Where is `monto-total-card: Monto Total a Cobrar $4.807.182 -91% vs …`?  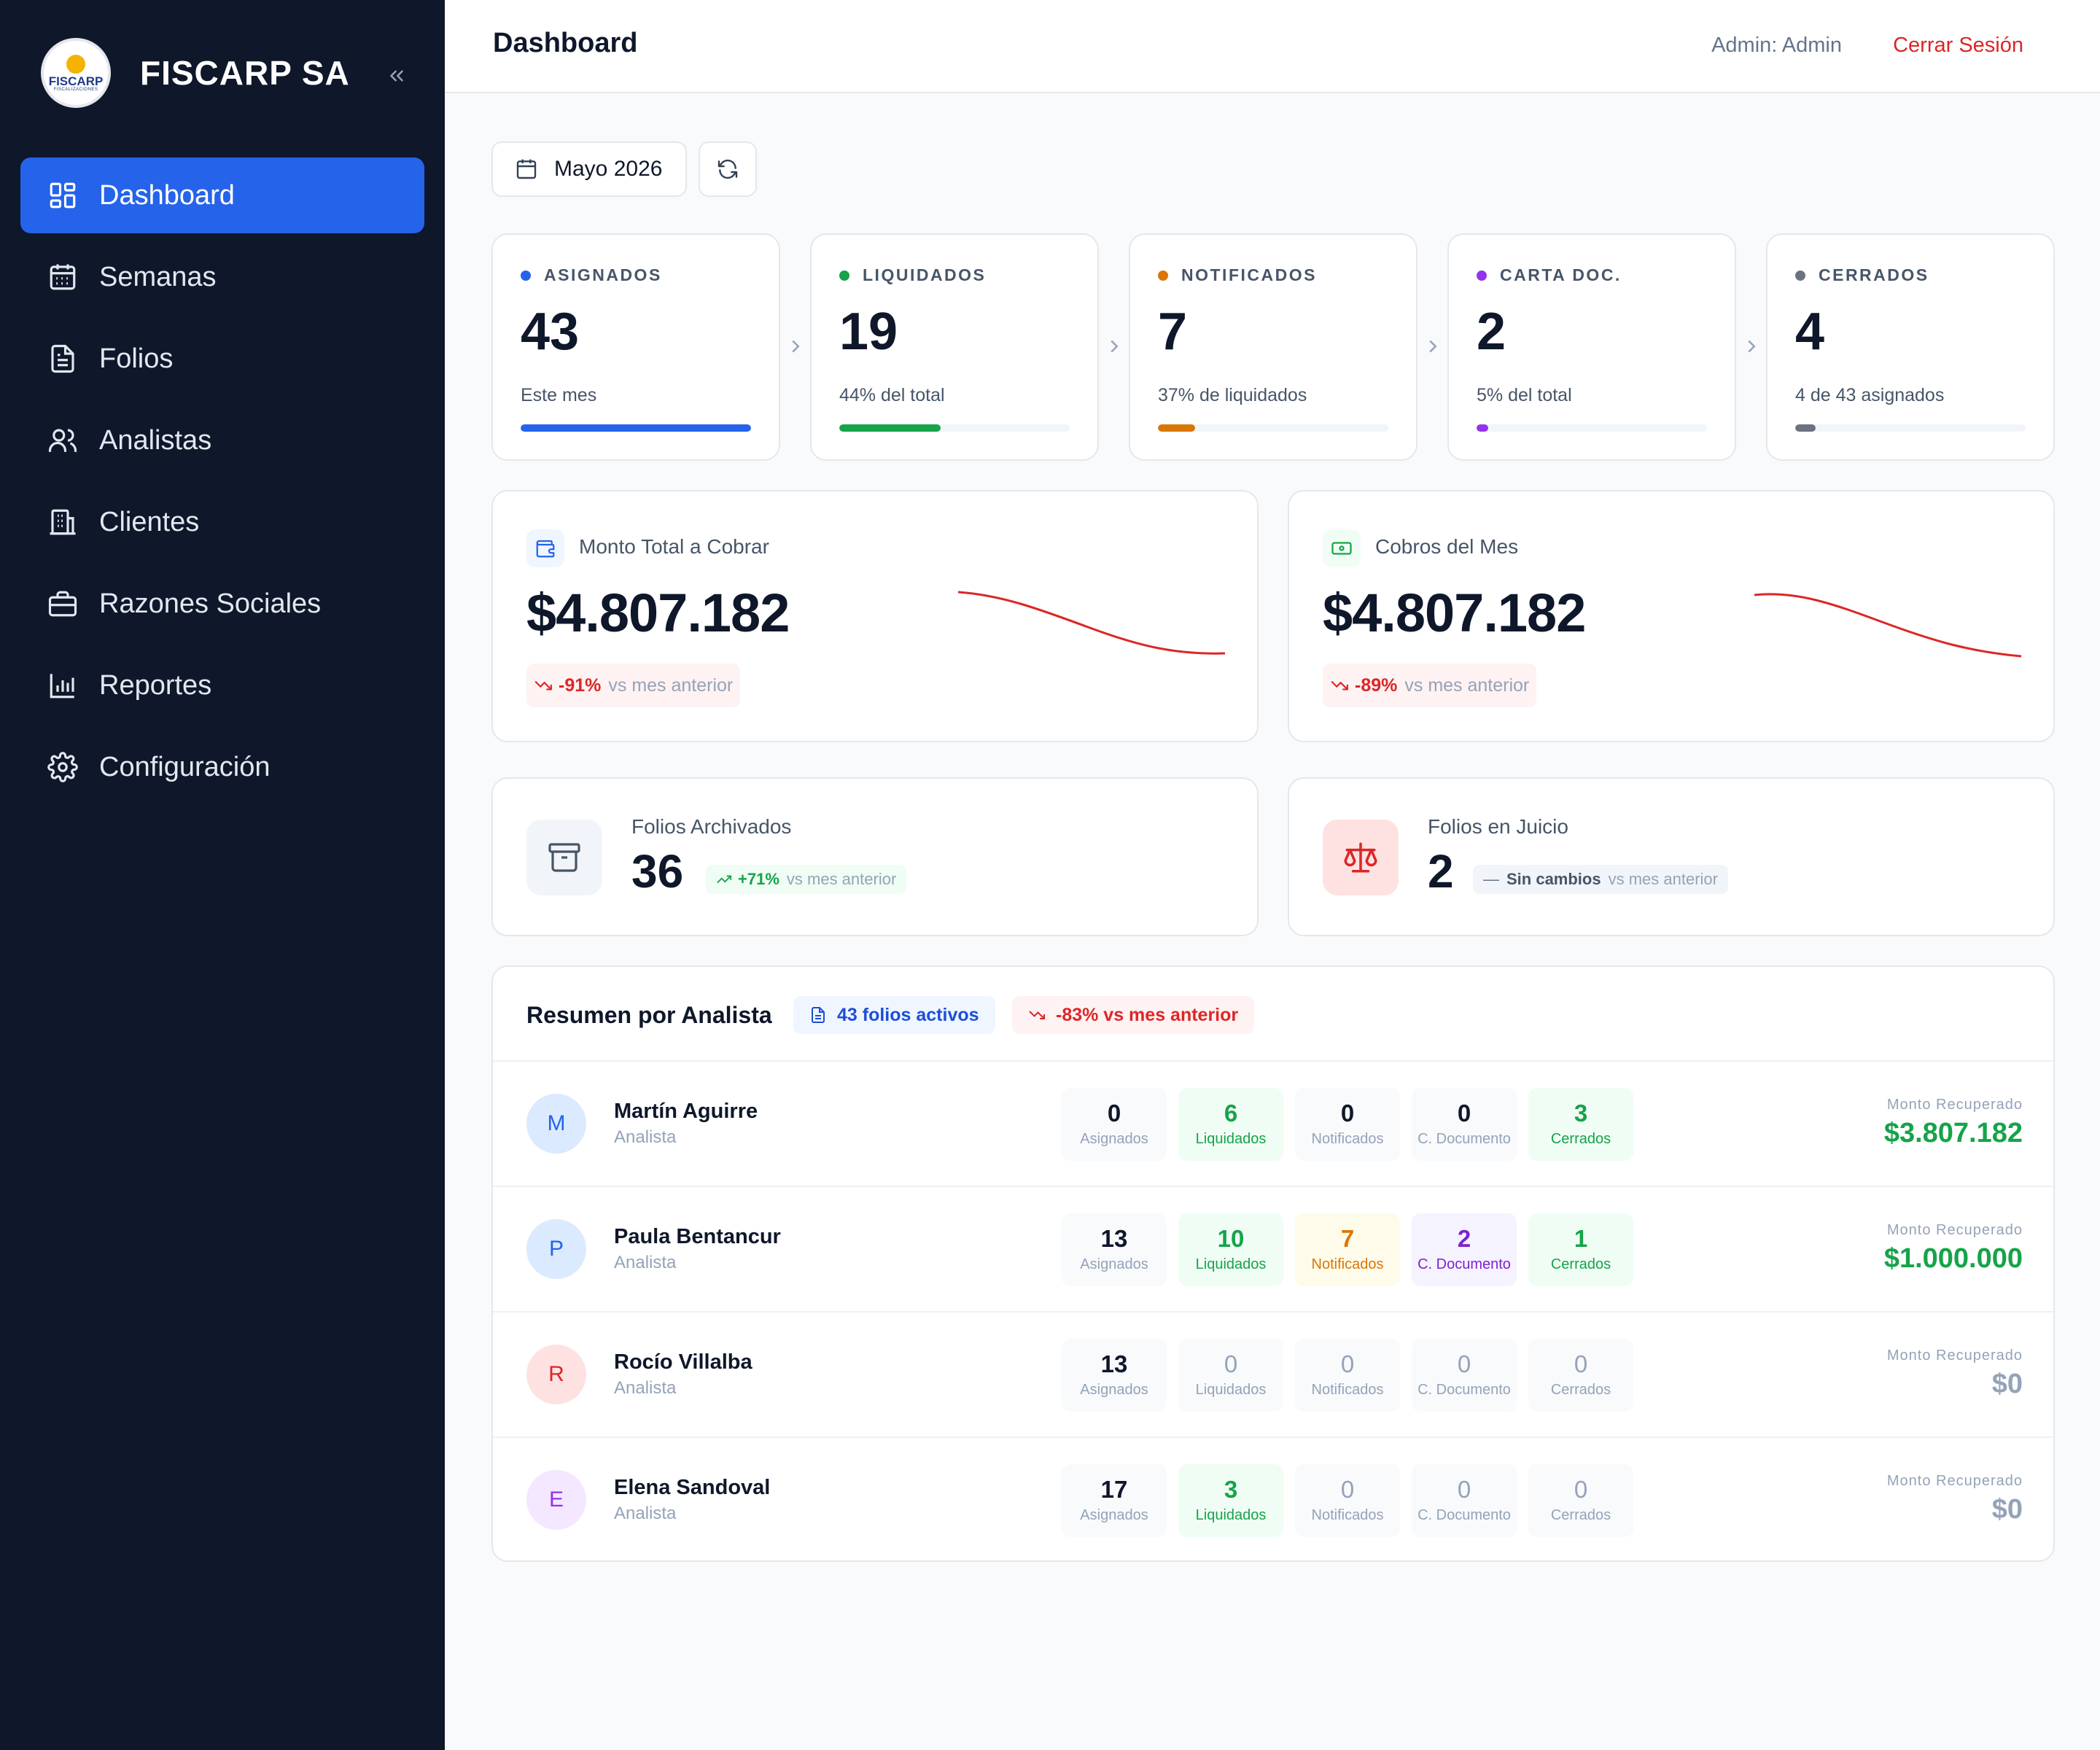 monto-total-card: Monto Total a Cobrar $4.807.182 -91% vs … is located at coordinates (875, 616).